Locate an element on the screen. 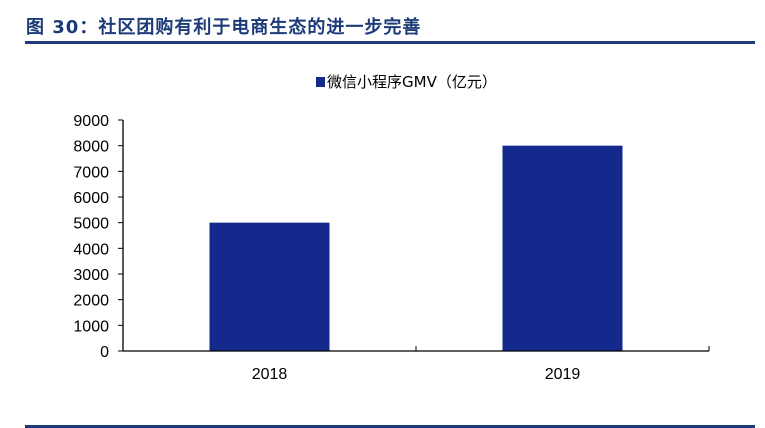 The height and width of the screenshot is (428, 765). bar-2019 is located at coordinates (562, 248).